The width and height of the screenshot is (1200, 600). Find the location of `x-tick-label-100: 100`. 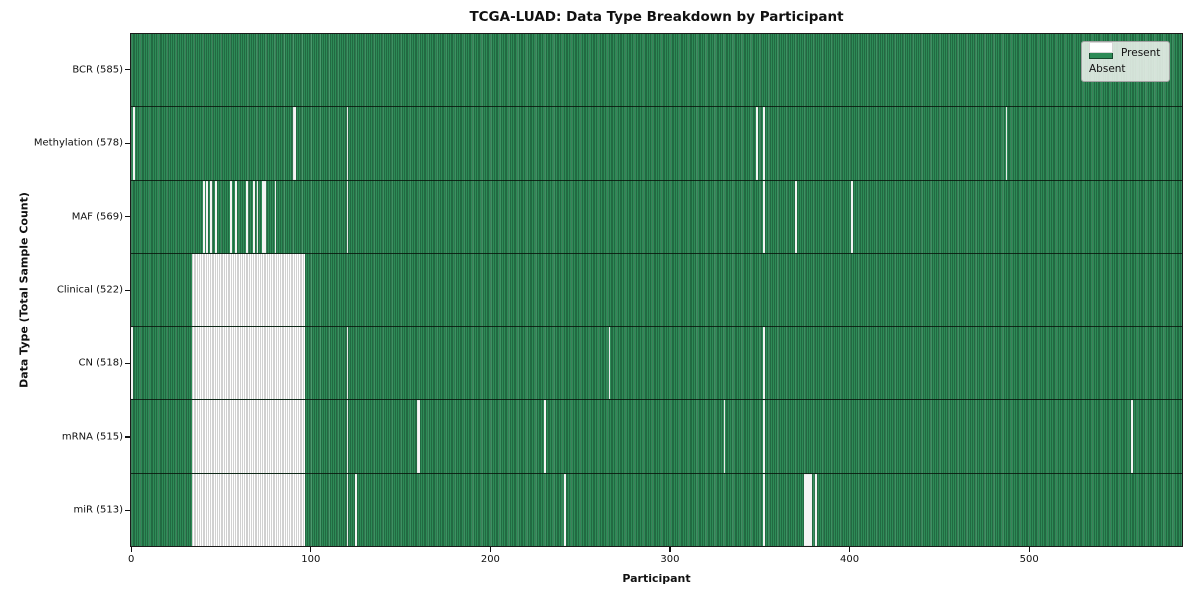

x-tick-label-100: 100 is located at coordinates (311, 559).